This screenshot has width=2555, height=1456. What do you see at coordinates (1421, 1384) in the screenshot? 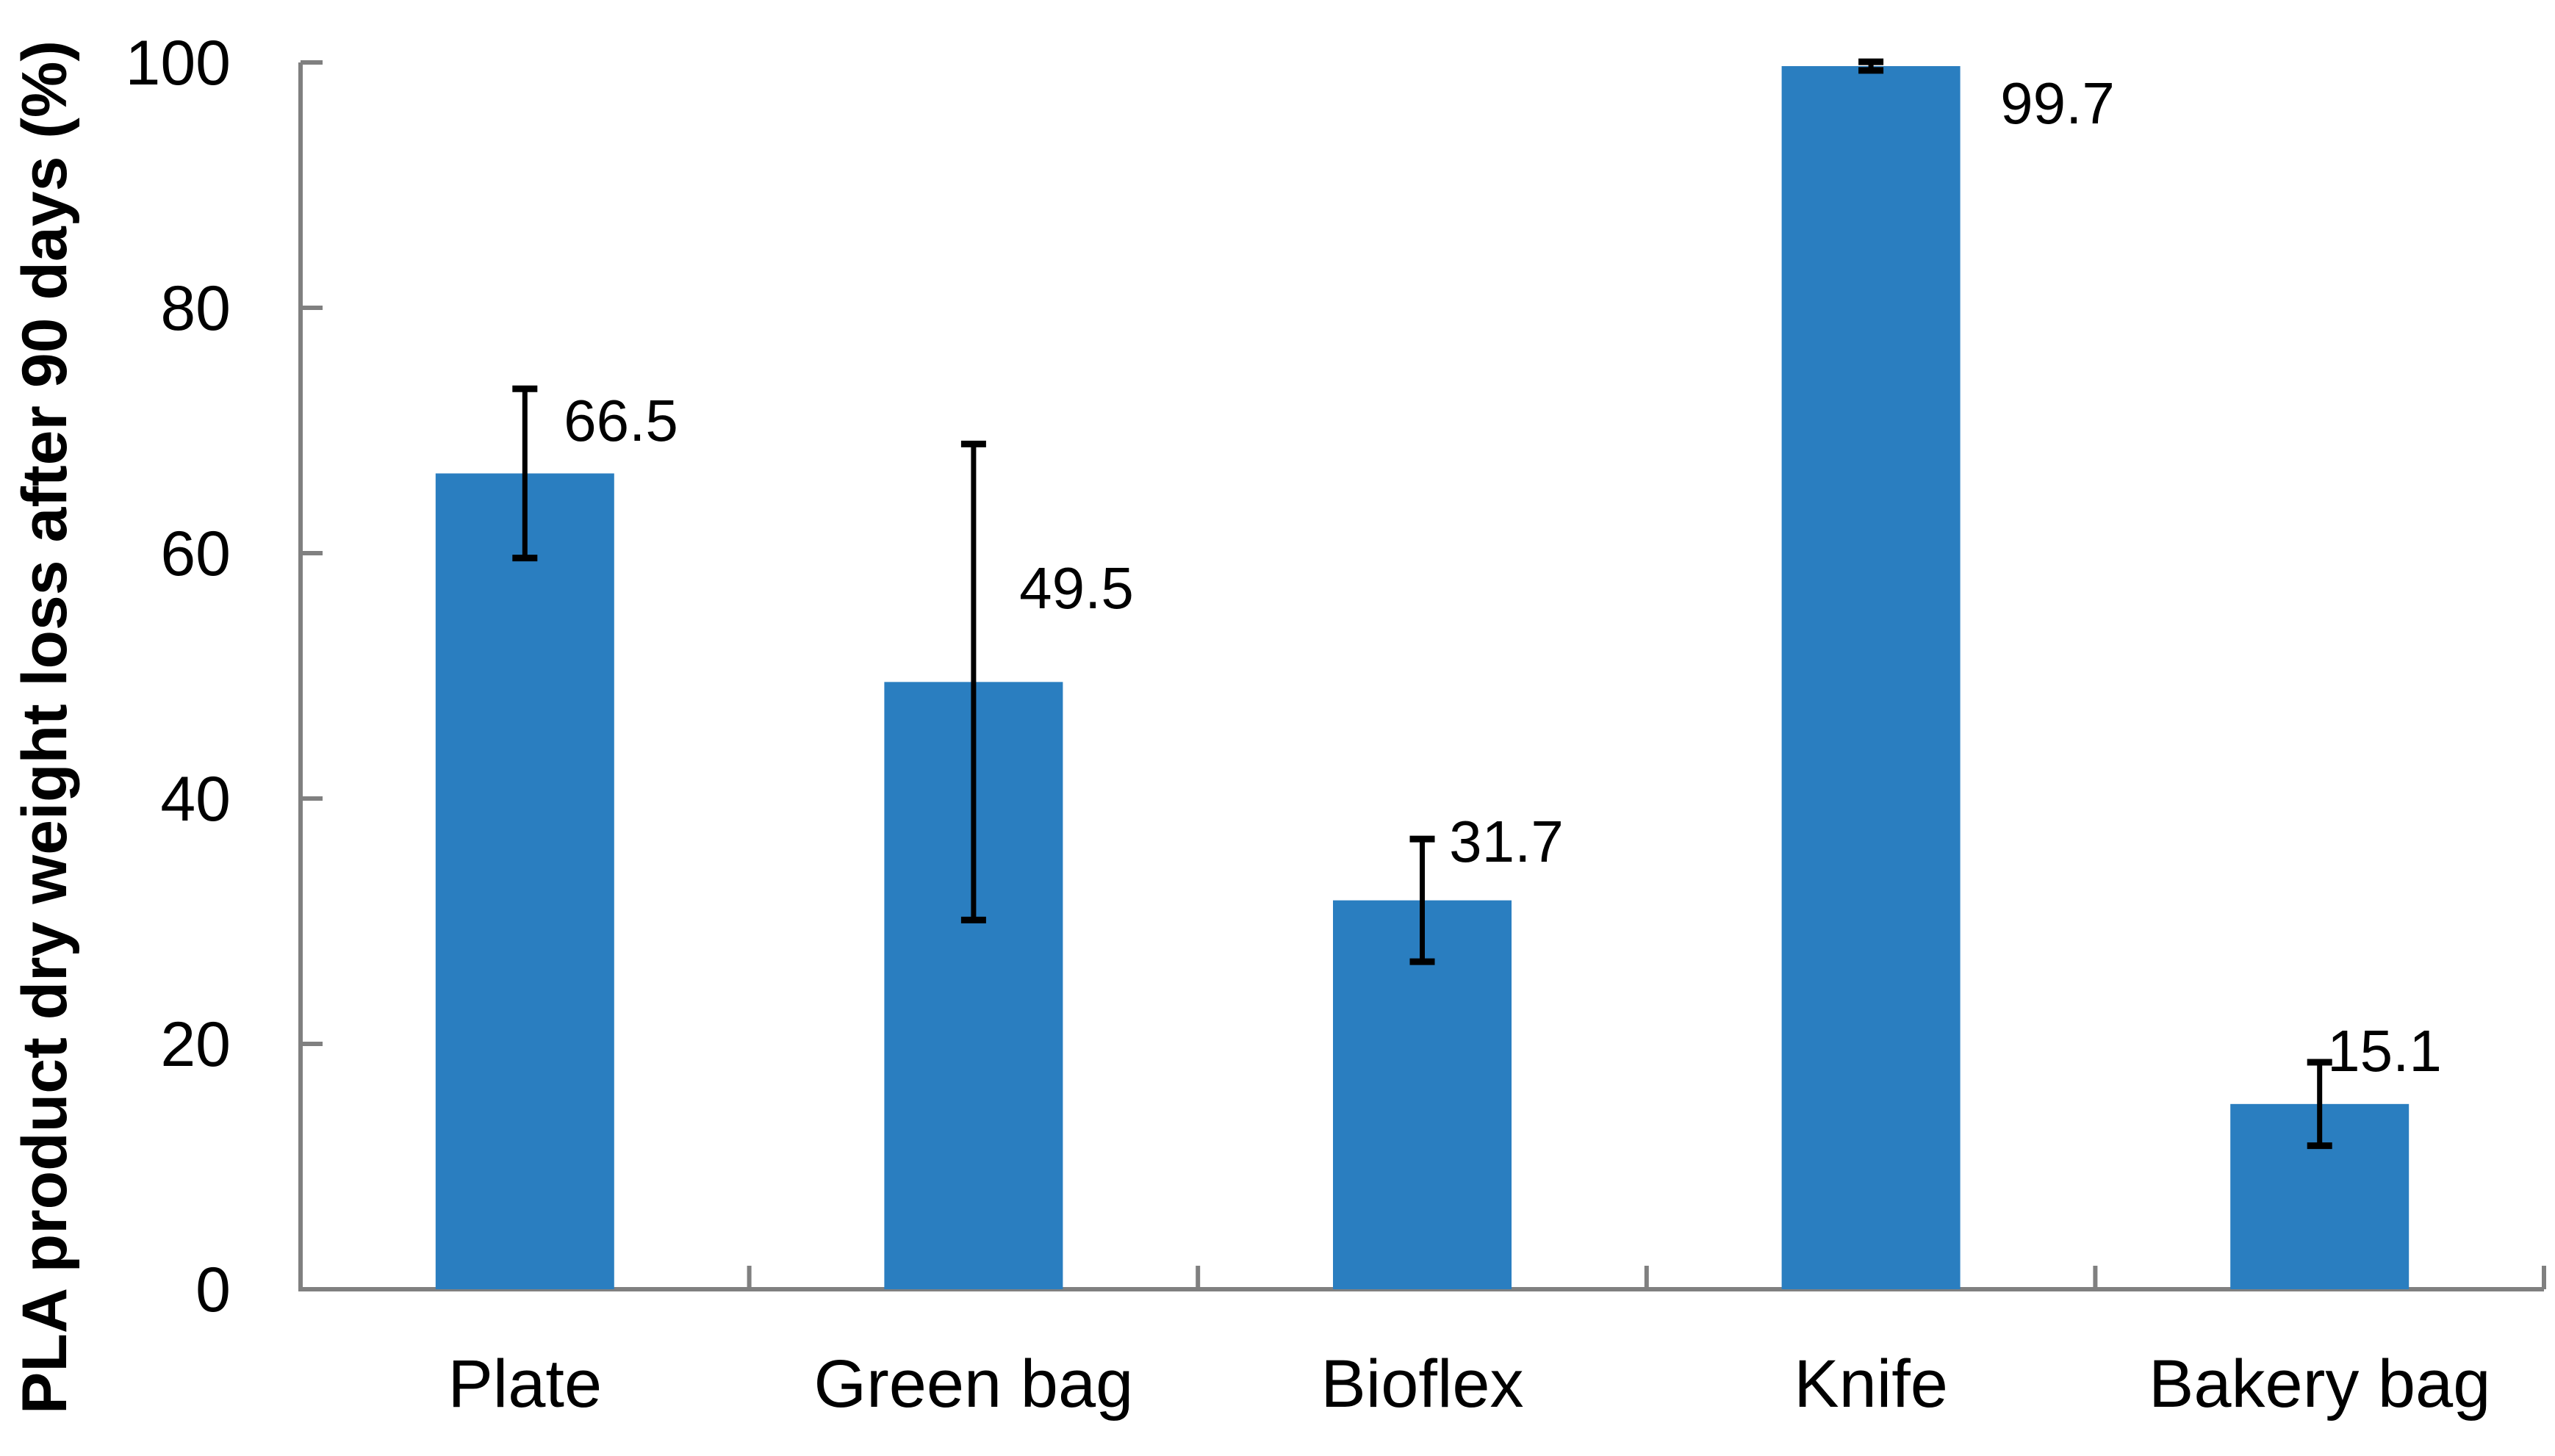
I see `category-label-bioflex: Bioflex` at bounding box center [1421, 1384].